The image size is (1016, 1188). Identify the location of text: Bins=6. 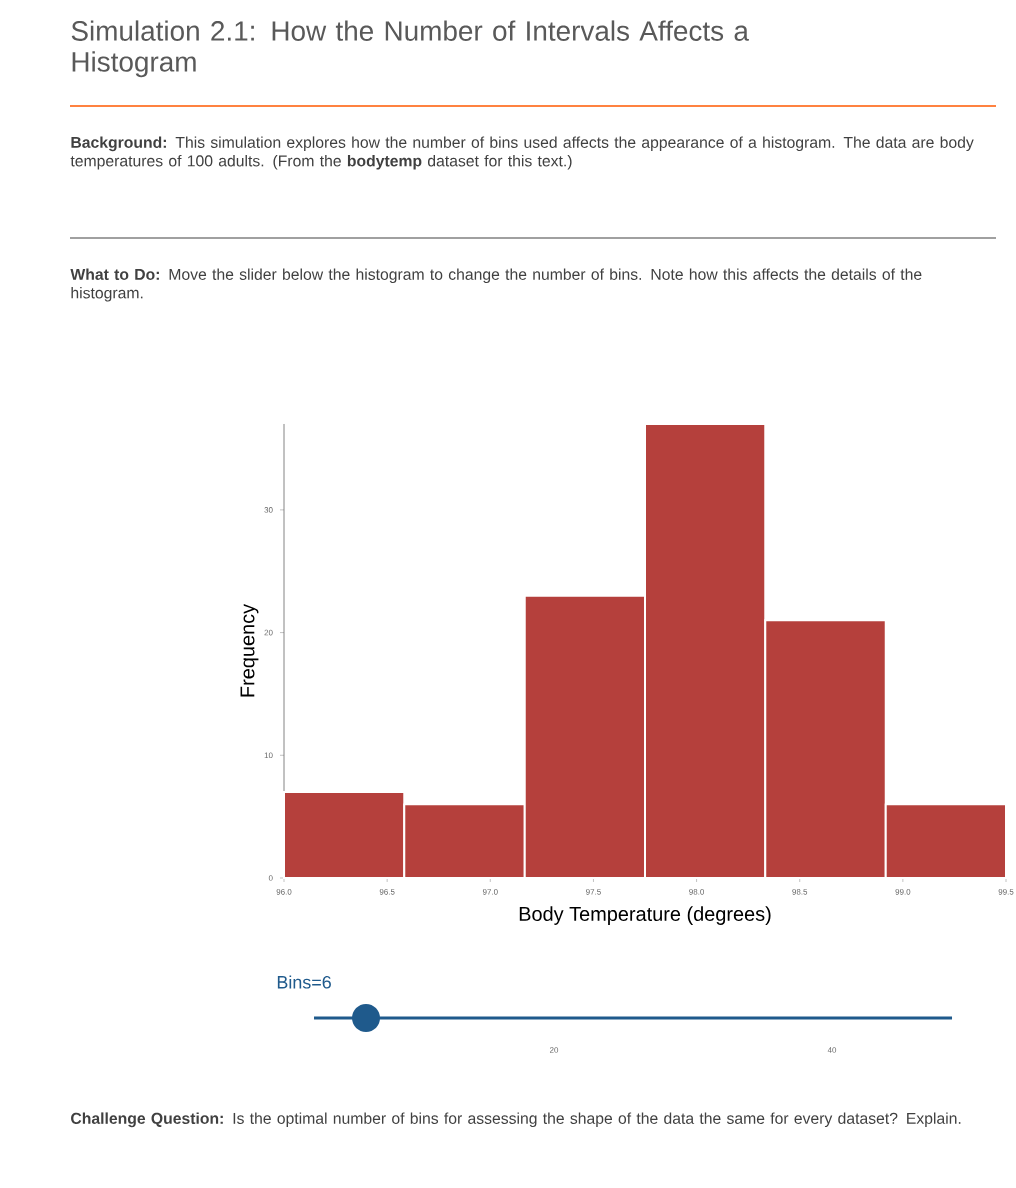
(304, 982).